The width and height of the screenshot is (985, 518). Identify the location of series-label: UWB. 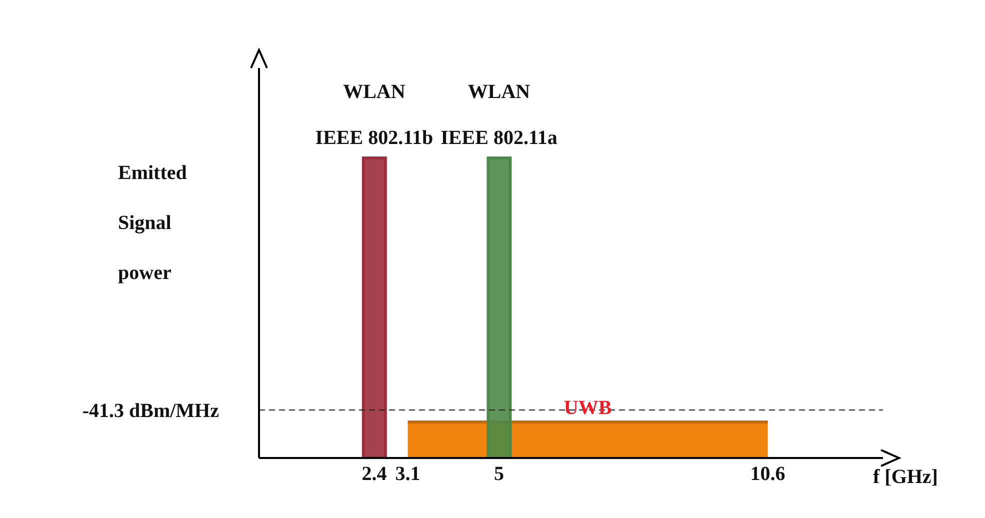
(588, 408).